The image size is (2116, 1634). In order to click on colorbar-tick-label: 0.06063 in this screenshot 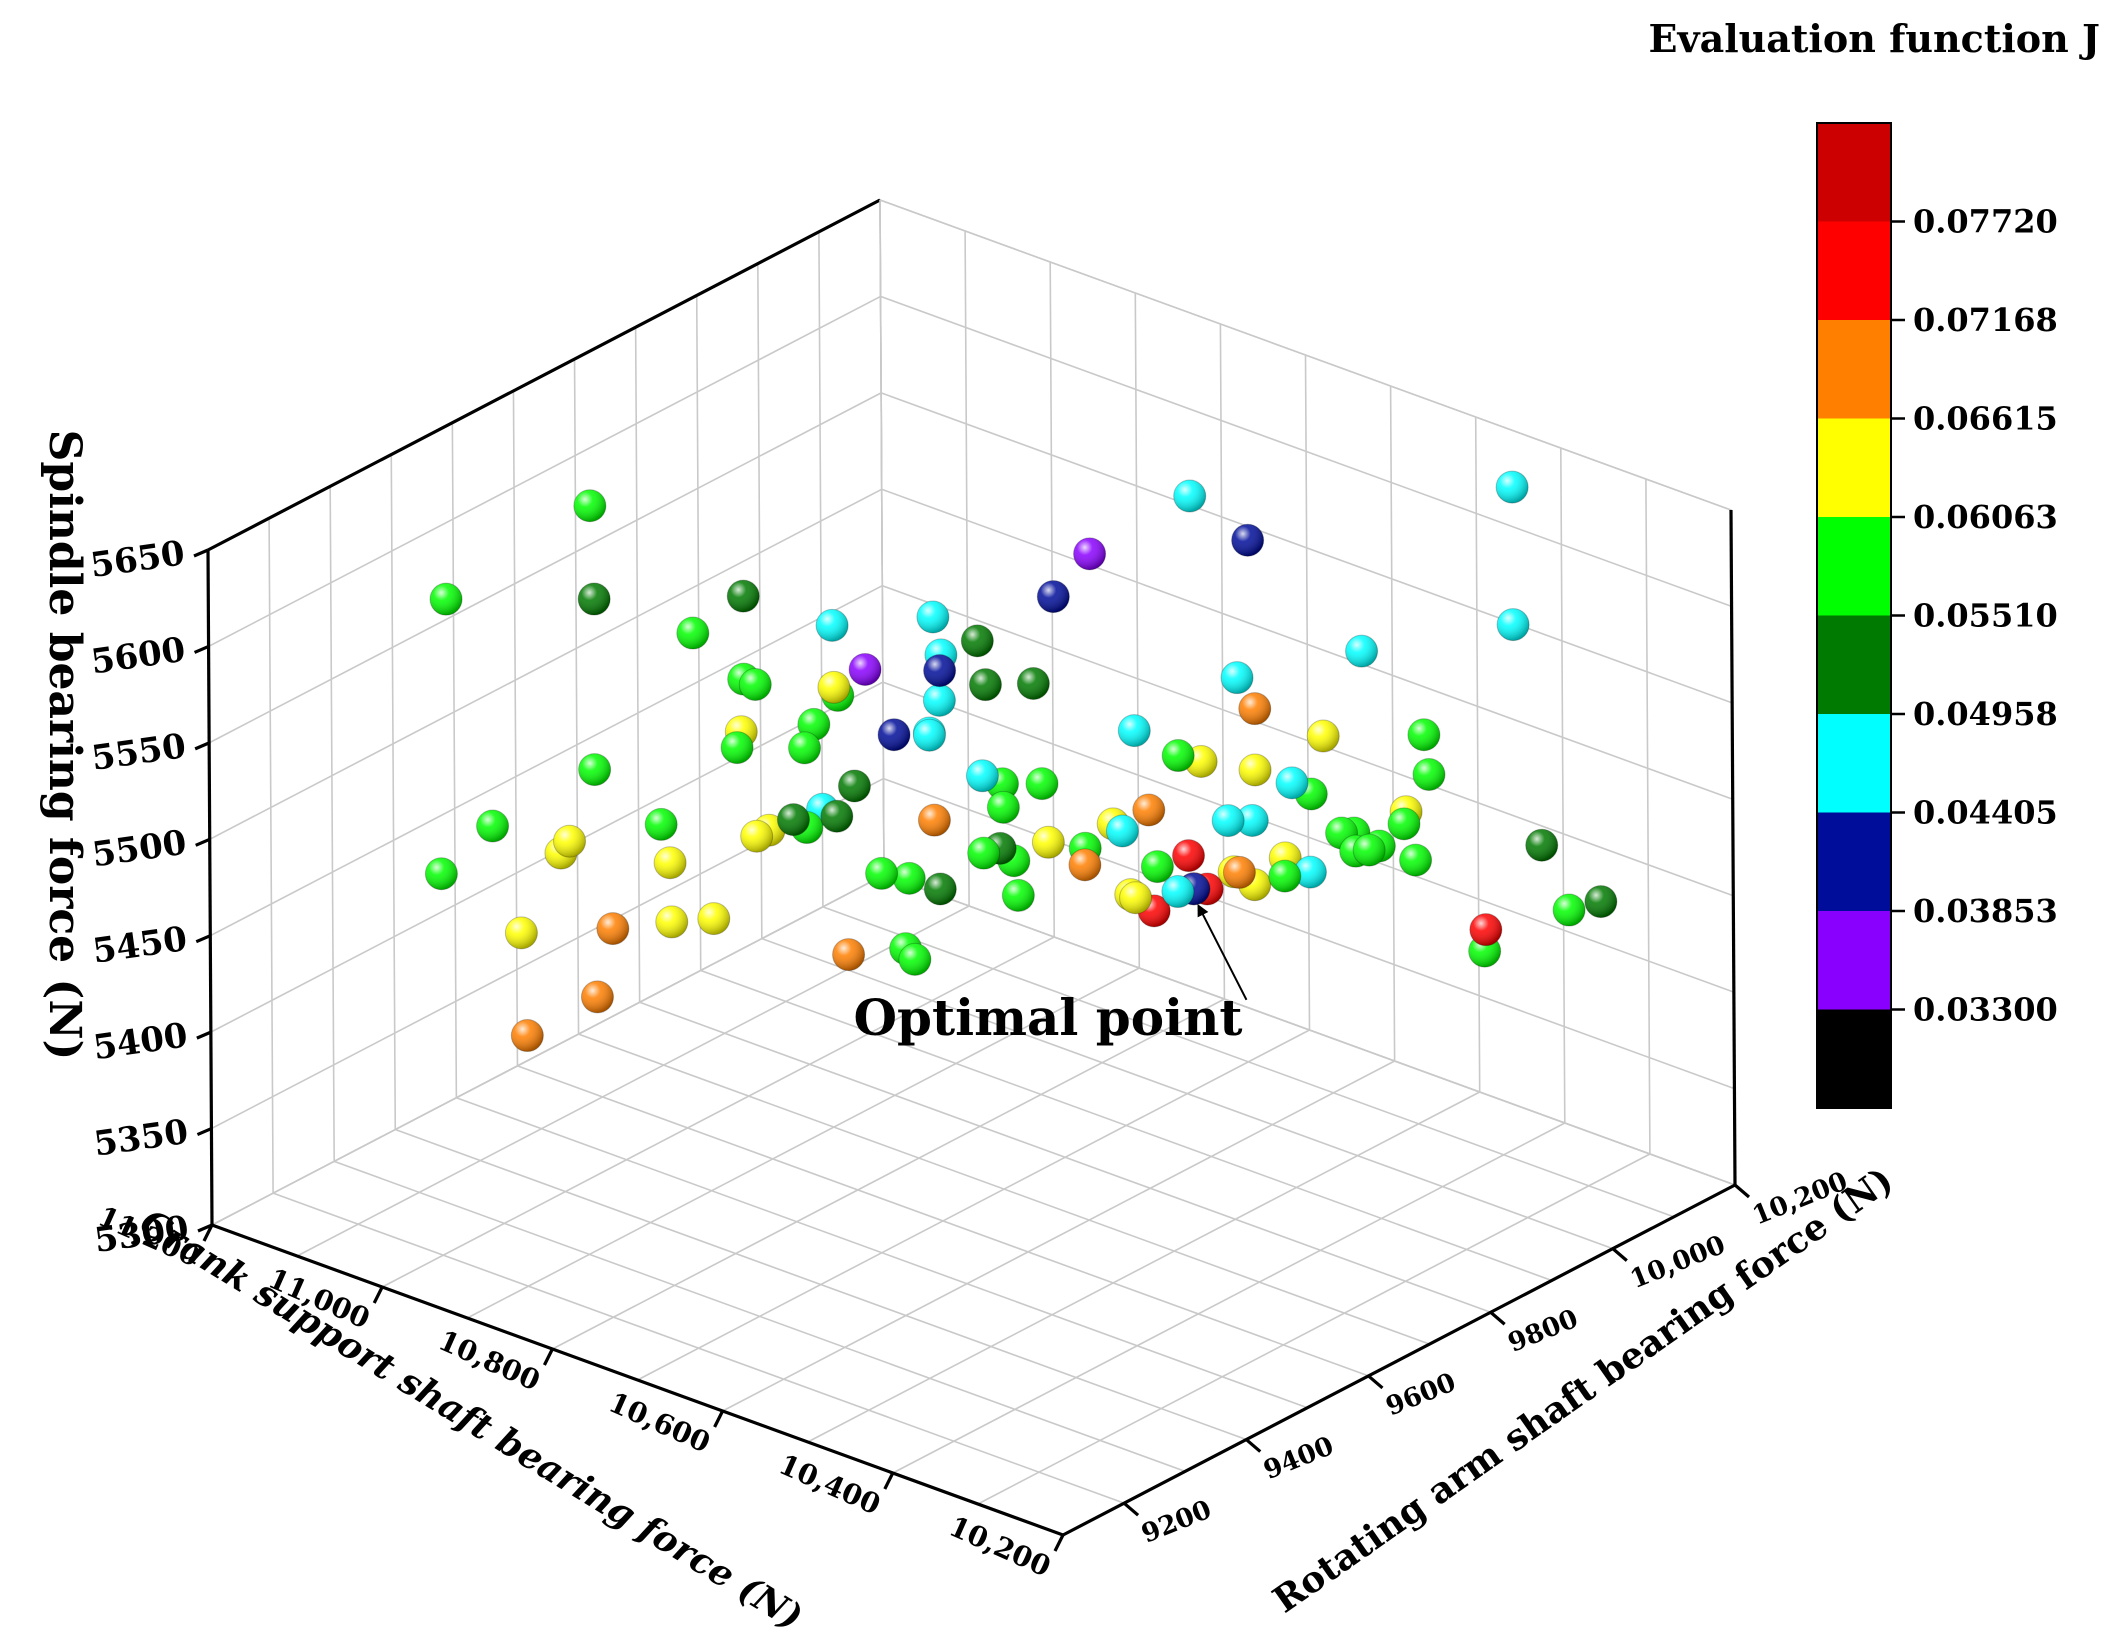, I will do `click(1985, 517)`.